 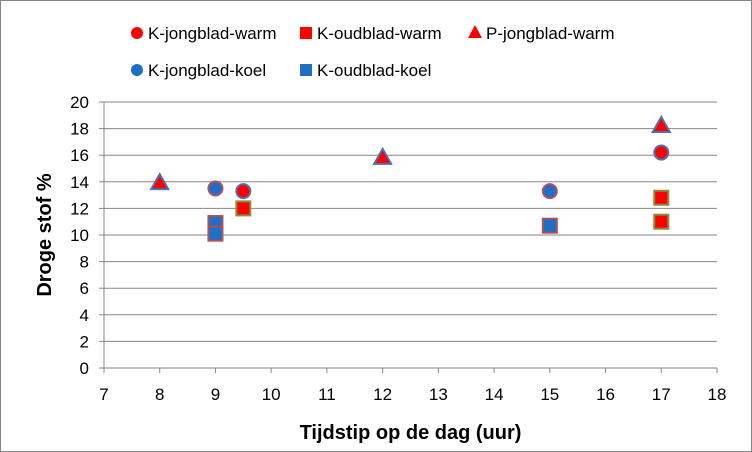 I want to click on y-tick-label-2: 2, so click(x=84, y=341).